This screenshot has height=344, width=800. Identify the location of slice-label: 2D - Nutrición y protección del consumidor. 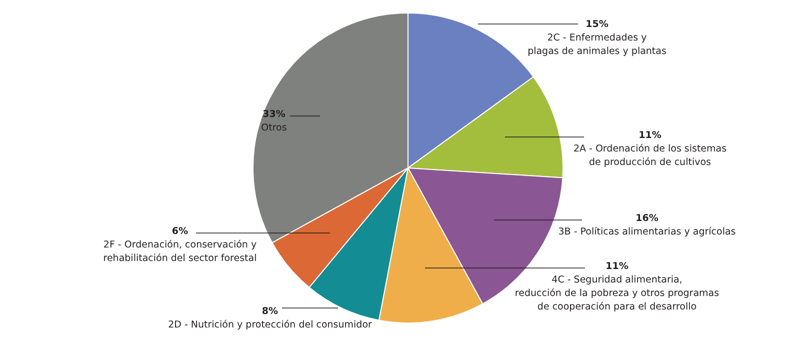
(270, 325).